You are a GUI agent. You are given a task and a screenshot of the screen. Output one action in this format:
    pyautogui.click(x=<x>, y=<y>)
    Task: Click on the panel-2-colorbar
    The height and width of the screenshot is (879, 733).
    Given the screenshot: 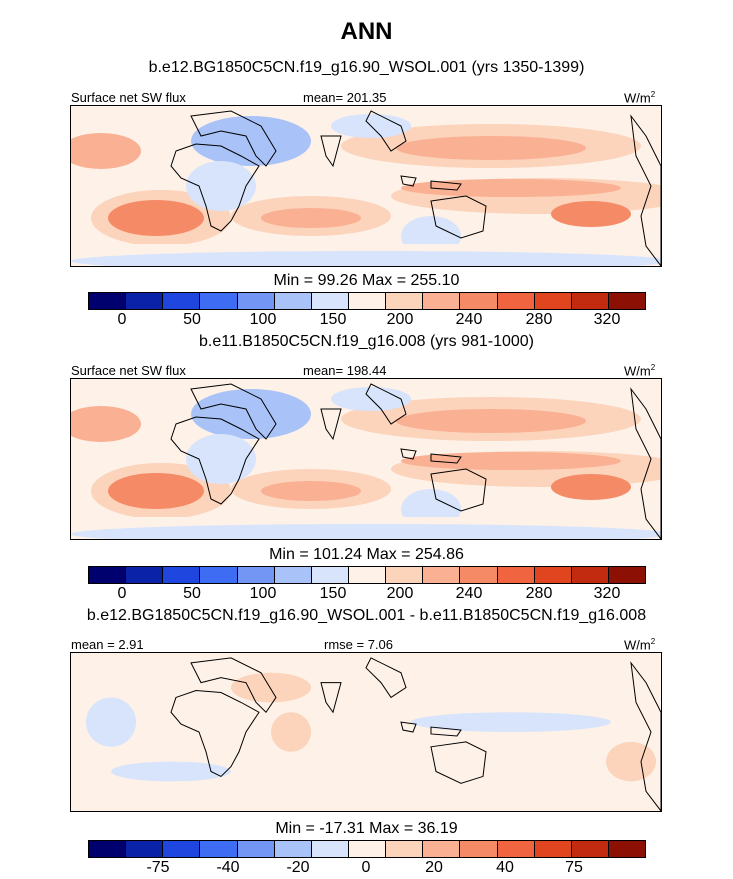 What is the action you would take?
    pyautogui.click(x=367, y=575)
    